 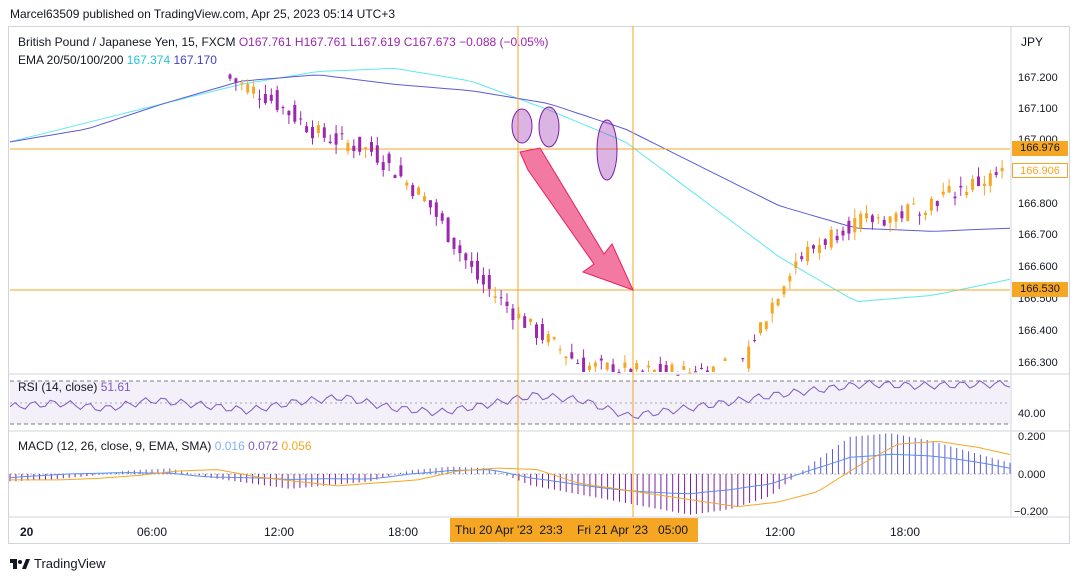 What do you see at coordinates (408, 42) in the screenshot?
I see `ohlc-close-label: C` at bounding box center [408, 42].